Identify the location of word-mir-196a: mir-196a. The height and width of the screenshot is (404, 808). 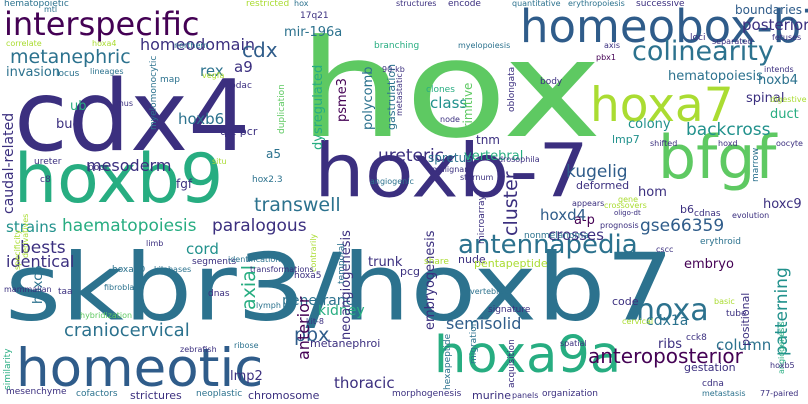
(313, 32).